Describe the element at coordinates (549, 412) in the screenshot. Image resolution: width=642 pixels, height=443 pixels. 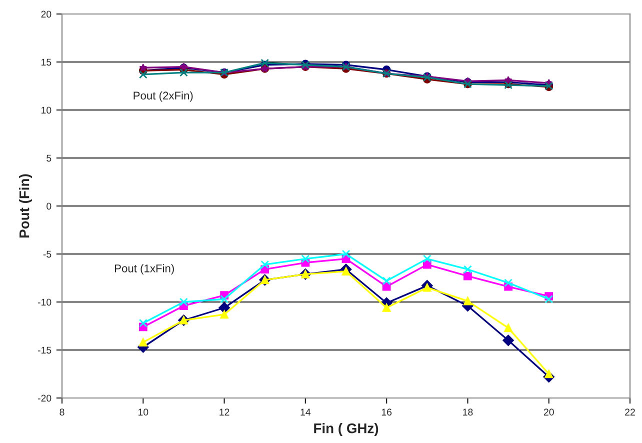
I see `x-tick-label: 20` at that location.